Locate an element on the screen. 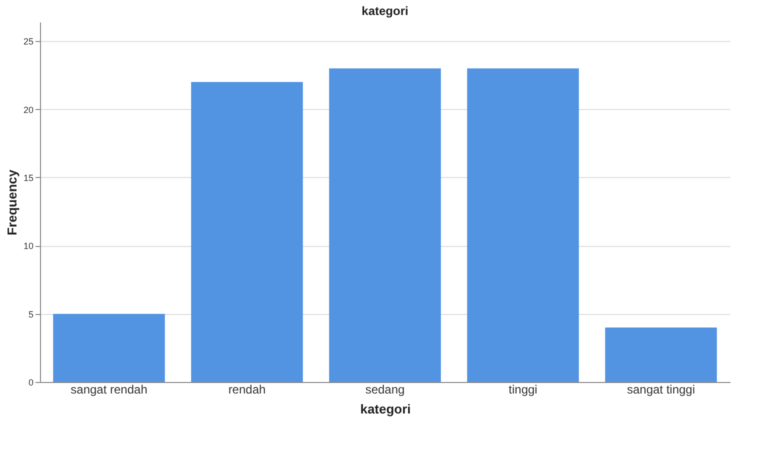 Image resolution: width=784 pixels, height=468 pixels. y-tick-label: 20 is located at coordinates (28, 109).